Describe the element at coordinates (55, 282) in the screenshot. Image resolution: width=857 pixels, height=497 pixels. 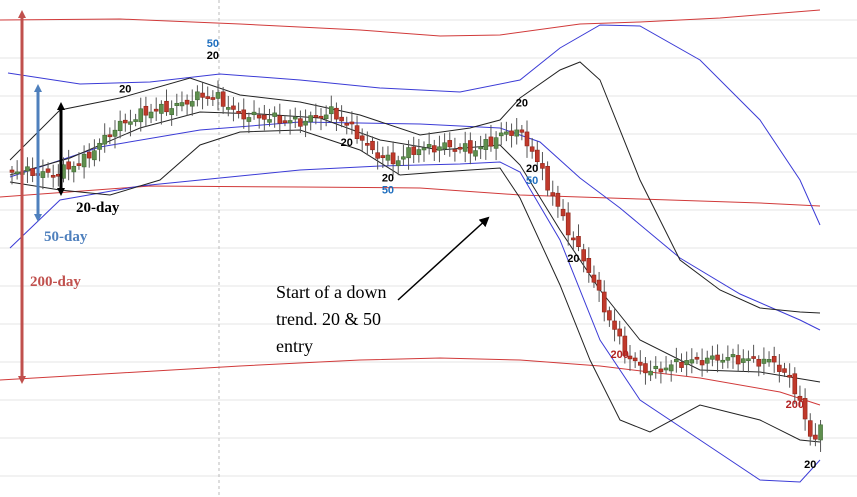
I see `band-200-label: 200-day` at that location.